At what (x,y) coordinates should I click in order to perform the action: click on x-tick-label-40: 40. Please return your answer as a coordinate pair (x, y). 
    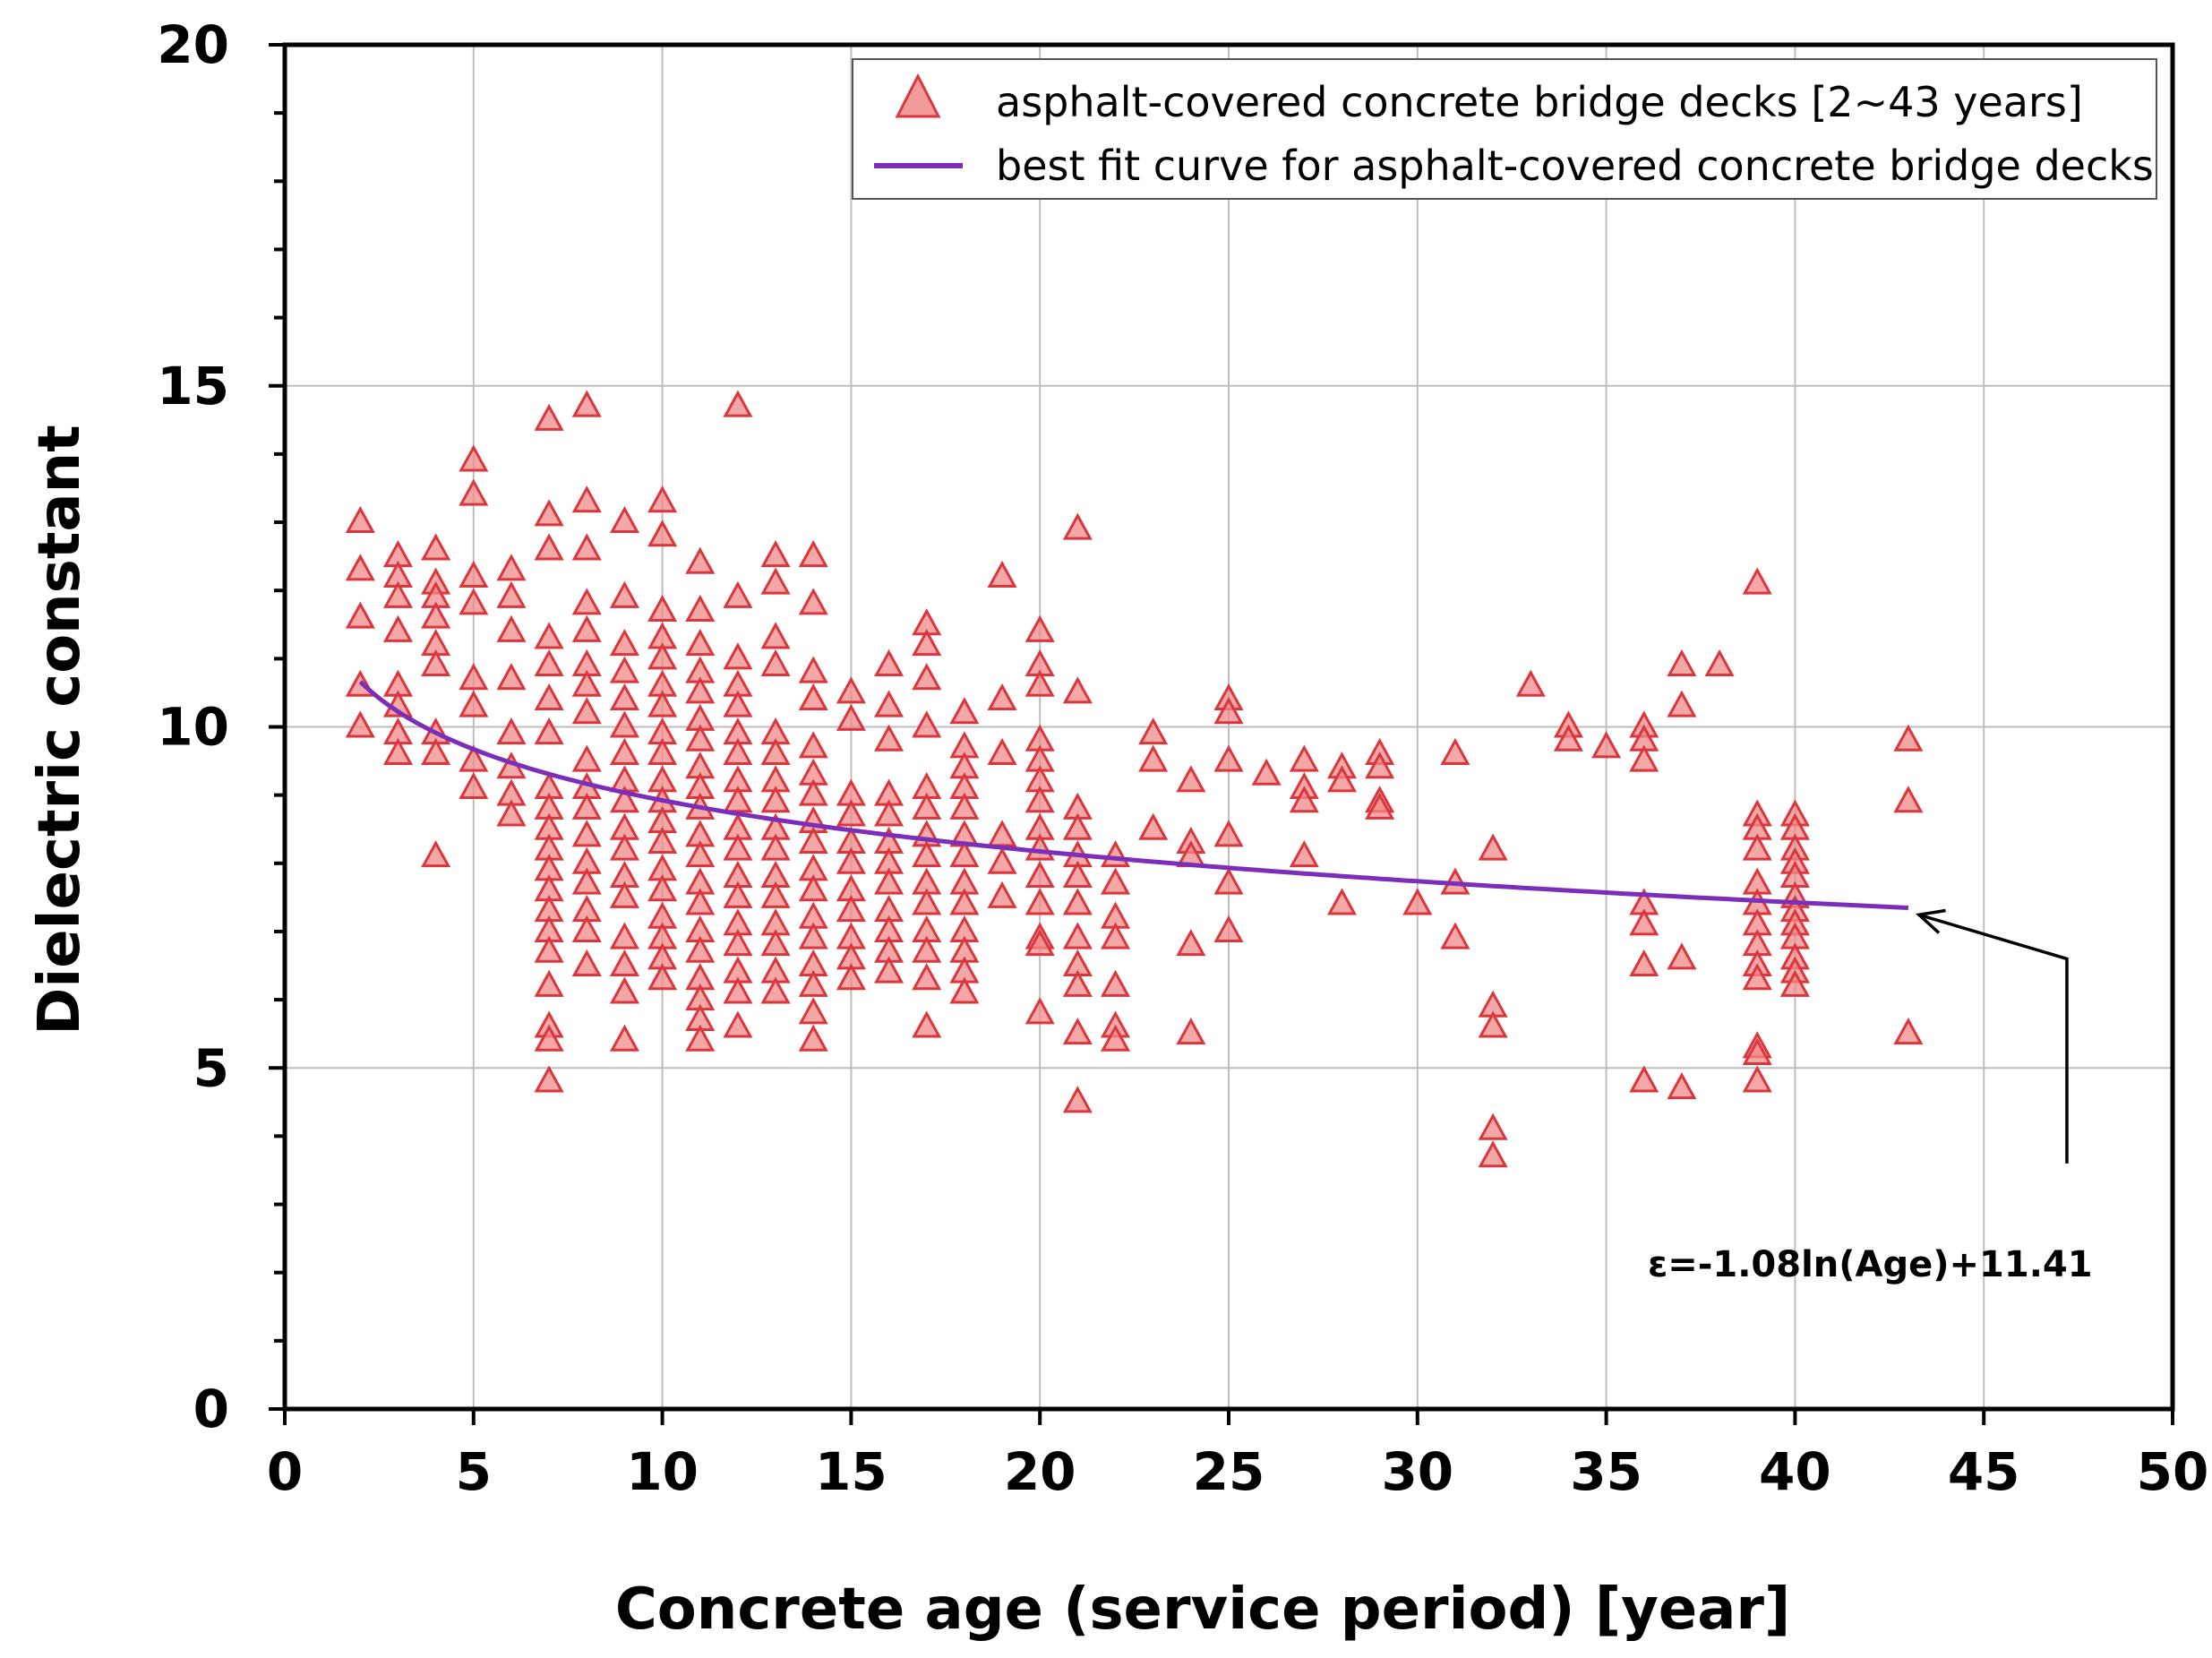
    Looking at the image, I should click on (1795, 1471).